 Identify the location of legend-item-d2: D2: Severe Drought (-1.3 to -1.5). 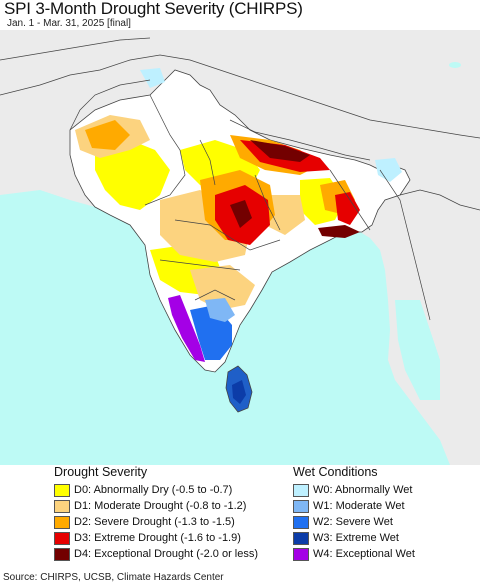
(144, 522).